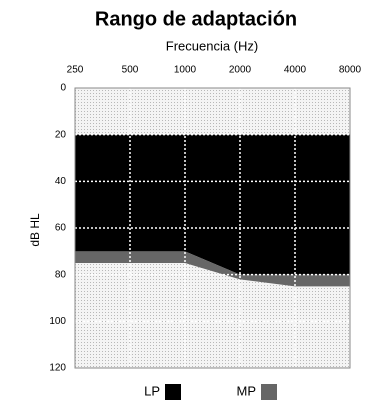 Image resolution: width=367 pixels, height=403 pixels. Describe the element at coordinates (196, 19) in the screenshot. I see `chart-title: Rango de adaptación` at that location.